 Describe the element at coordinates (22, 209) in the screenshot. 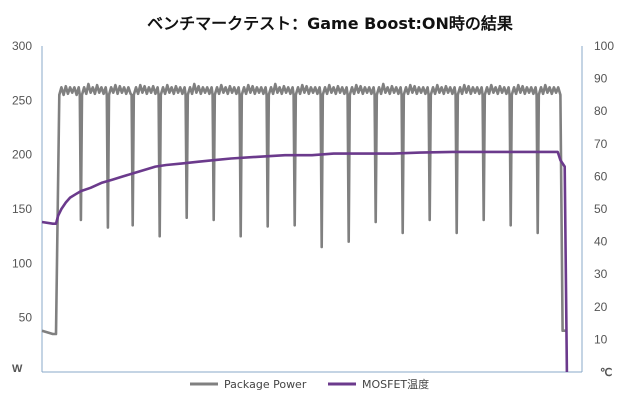

I see `y-left-tick-label: 150` at that location.